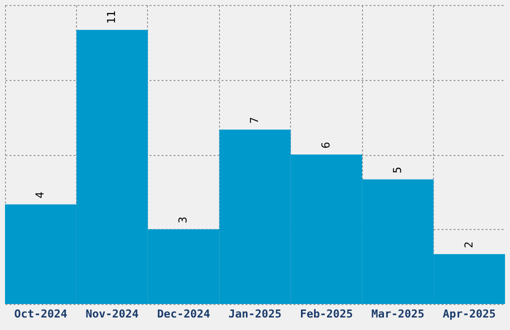  Describe the element at coordinates (397, 314) in the screenshot. I see `x-tick-label: Mar-2025` at that location.